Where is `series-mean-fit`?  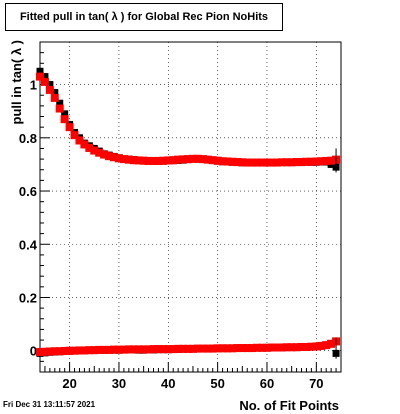 series-mean-fit is located at coordinates (188, 347).